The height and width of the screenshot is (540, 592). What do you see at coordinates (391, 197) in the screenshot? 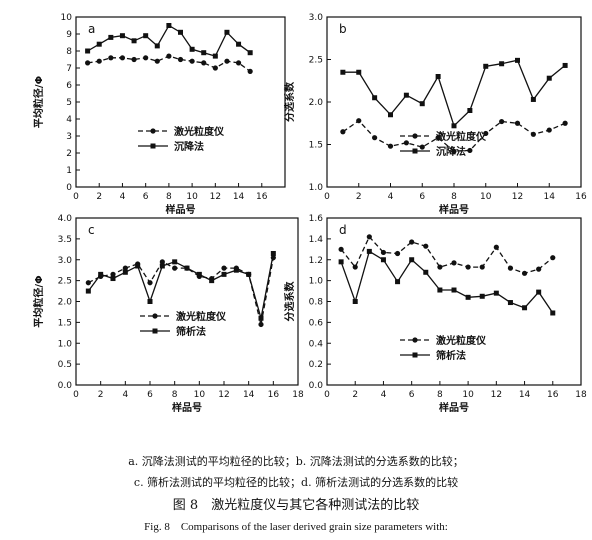
I see `x-tick-label: 4` at bounding box center [391, 197].